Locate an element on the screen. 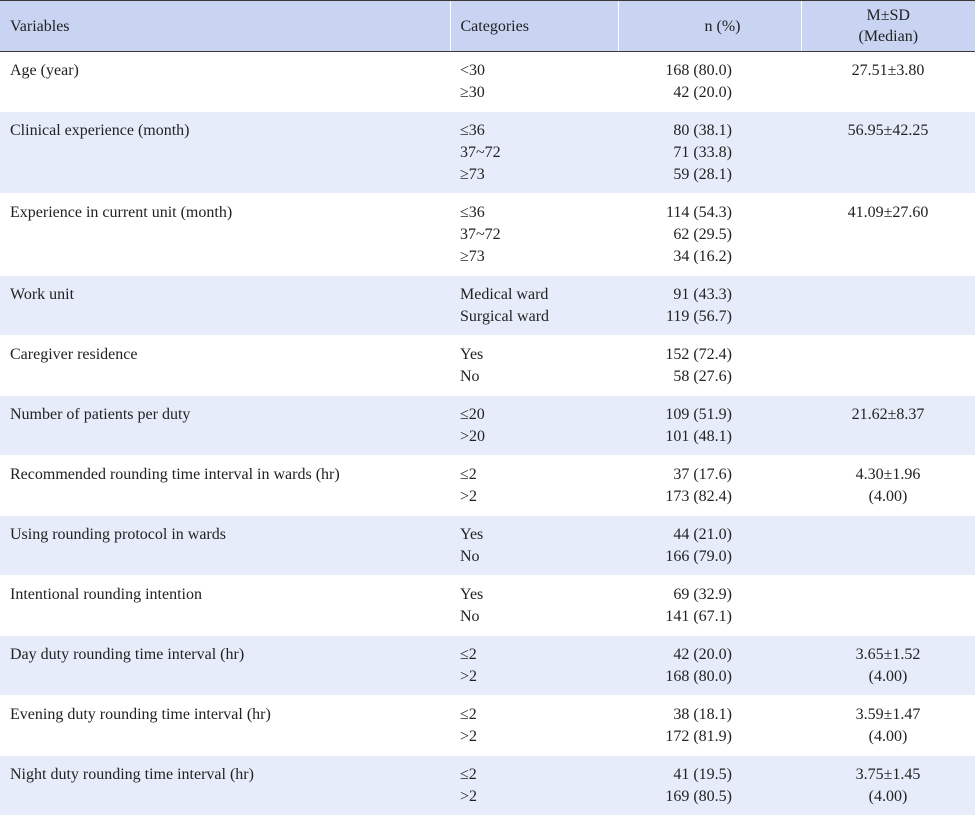  category-cell: ≤20 >20 is located at coordinates (534, 426).